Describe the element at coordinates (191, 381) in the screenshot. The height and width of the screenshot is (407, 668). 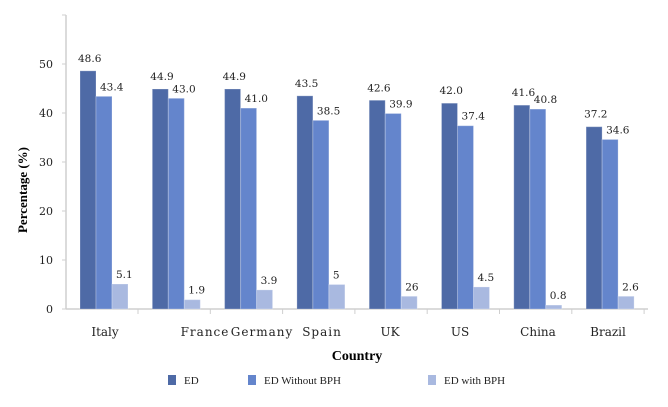
I see `legend-label: ED` at that location.